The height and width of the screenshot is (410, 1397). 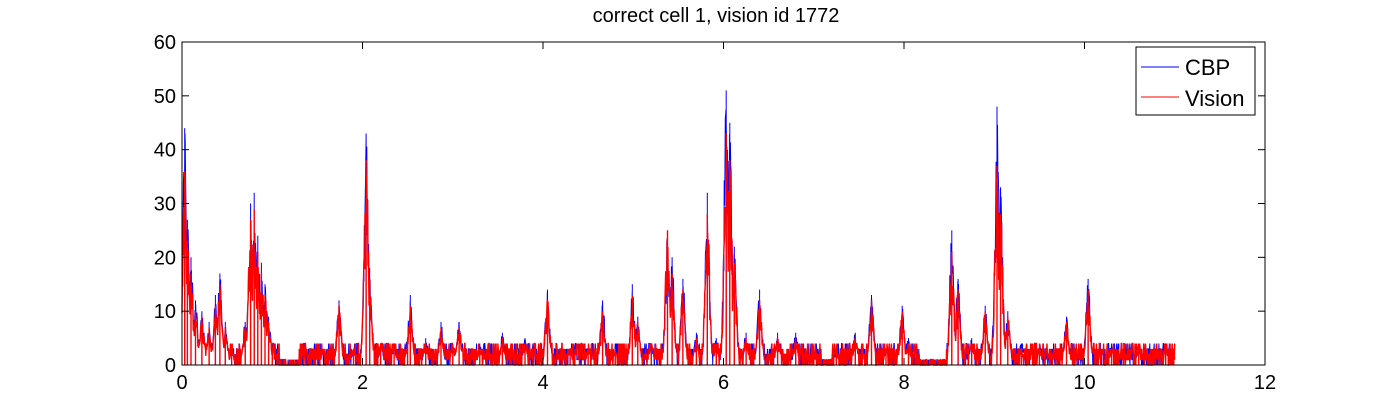 What do you see at coordinates (362, 383) in the screenshot?
I see `x-tick-label-1: 2` at bounding box center [362, 383].